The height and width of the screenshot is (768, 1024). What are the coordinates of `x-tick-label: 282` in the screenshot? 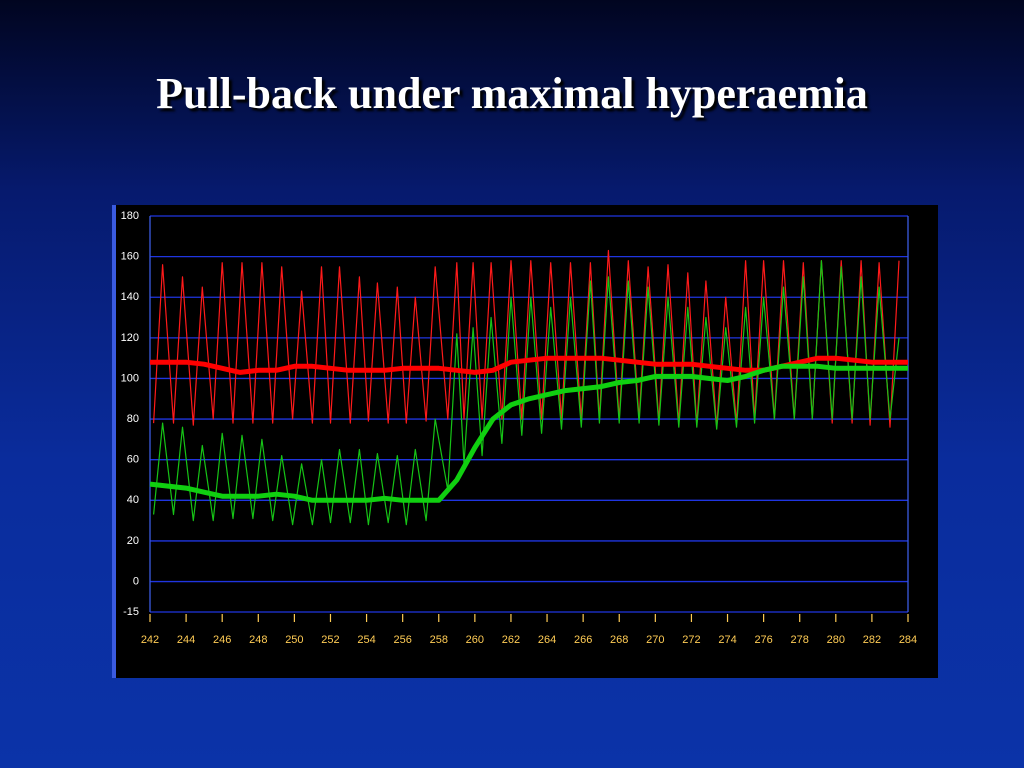 It's located at (872, 640).